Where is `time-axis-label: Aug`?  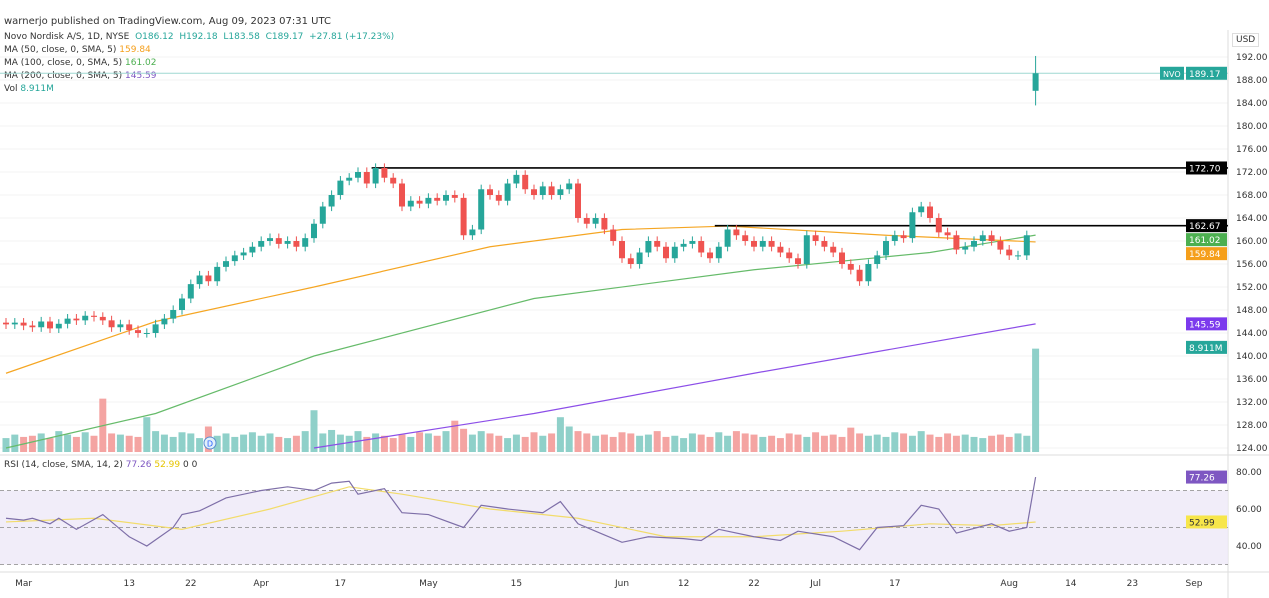
time-axis-label: Aug is located at coordinates (1009, 584).